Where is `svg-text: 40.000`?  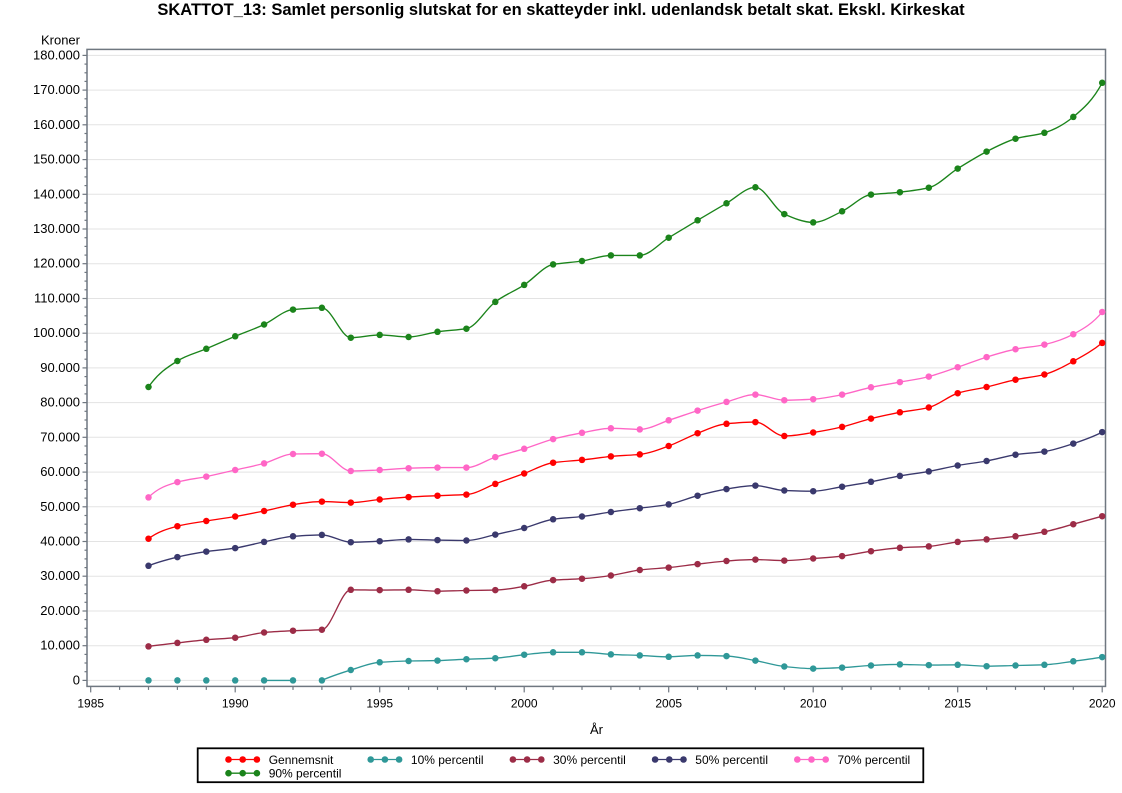
svg-text: 40.000 is located at coordinates (60, 541).